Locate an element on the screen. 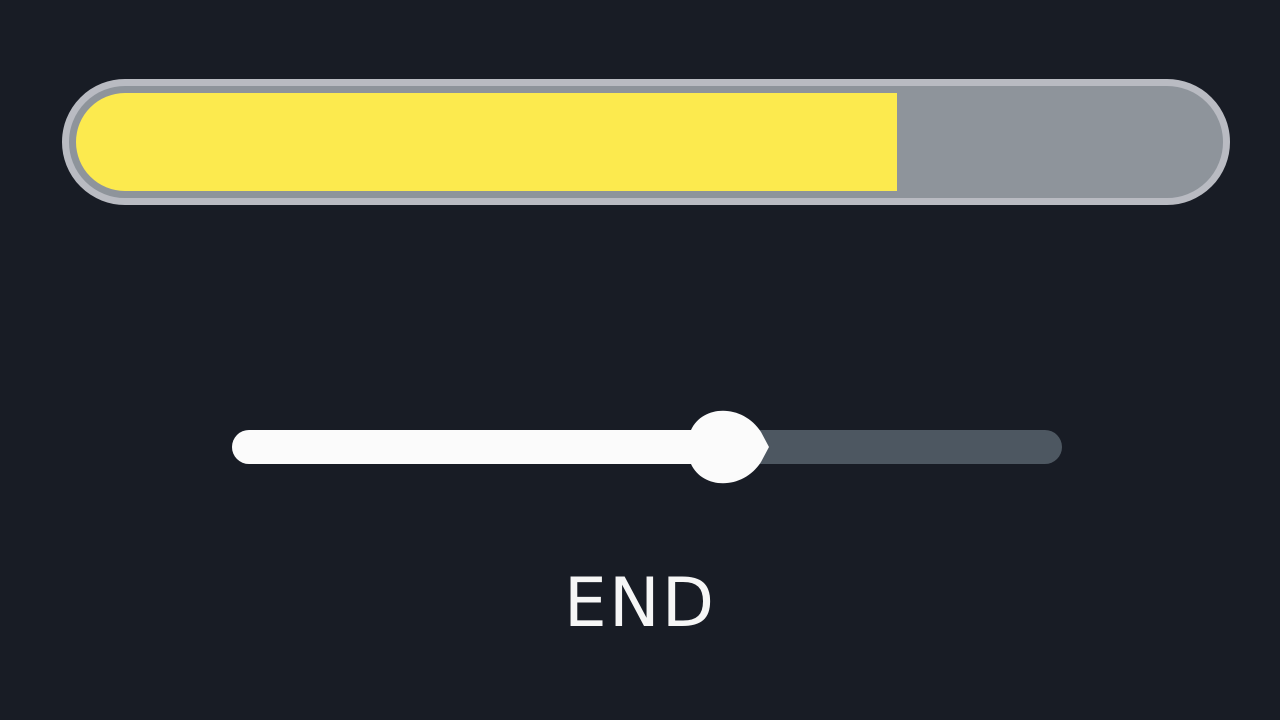 This screenshot has height=720, width=1280. slider-filled-segment is located at coordinates (468, 447).